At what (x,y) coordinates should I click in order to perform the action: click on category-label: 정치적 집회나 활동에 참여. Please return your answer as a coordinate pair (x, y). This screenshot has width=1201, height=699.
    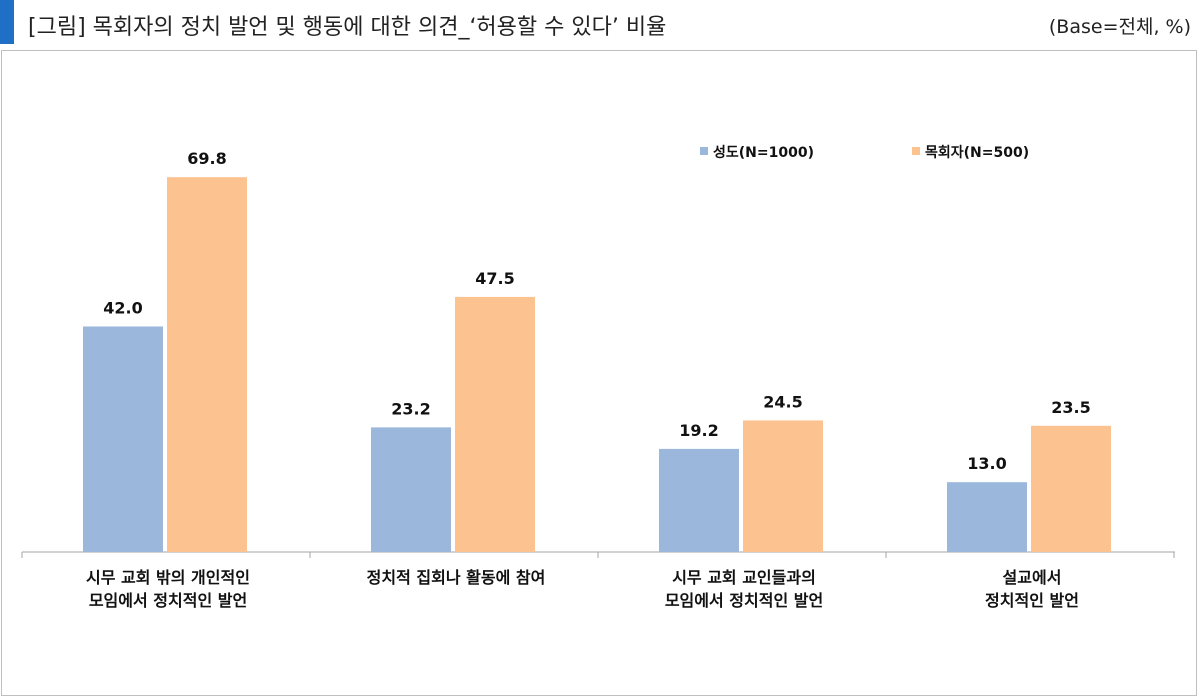
    Looking at the image, I should click on (456, 577).